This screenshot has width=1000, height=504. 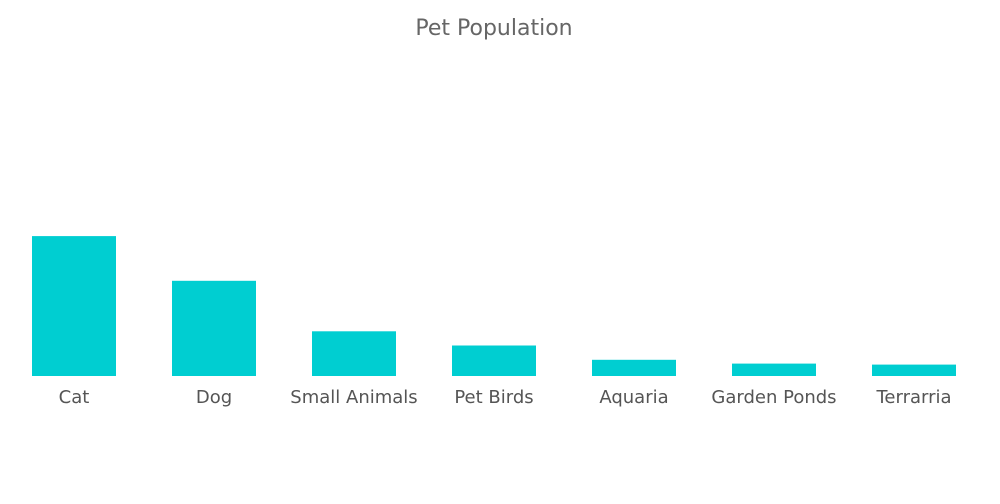 What do you see at coordinates (214, 397) in the screenshot?
I see `category-label-dog: Dog` at bounding box center [214, 397].